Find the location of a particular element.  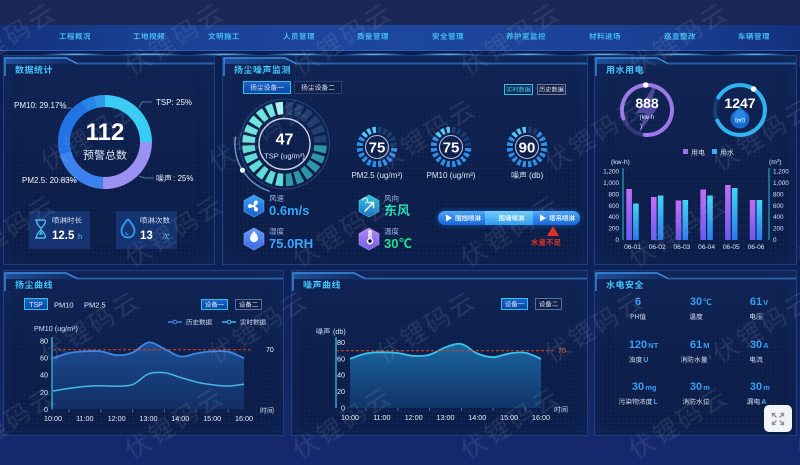

svg-text: (kw·h is located at coordinates (647, 118).